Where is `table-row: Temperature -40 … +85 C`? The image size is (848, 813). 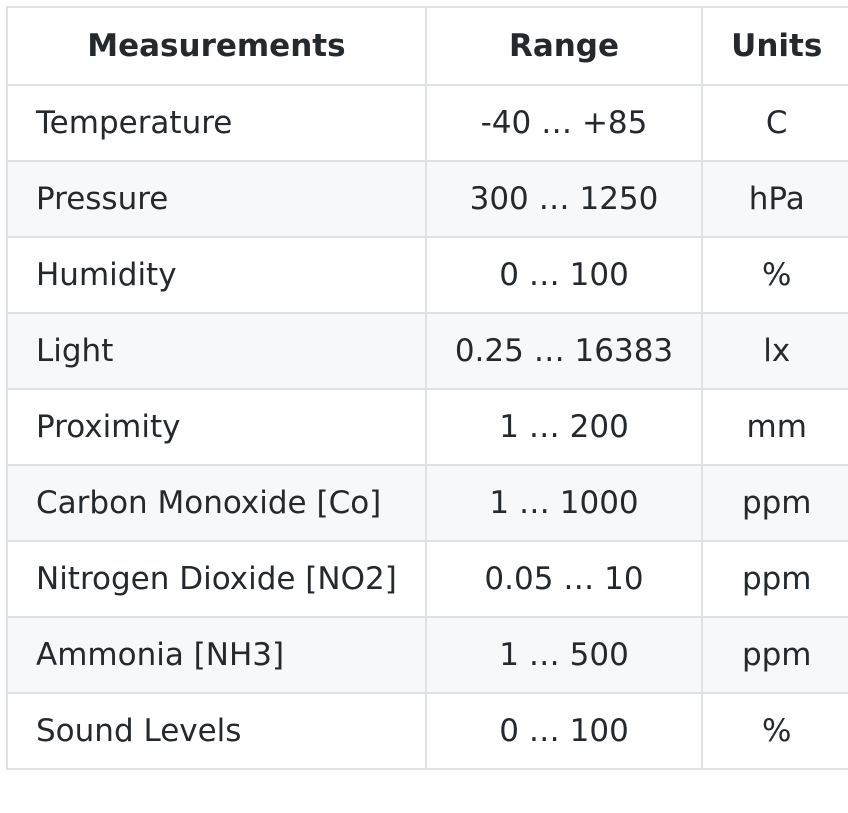
table-row: Temperature -40 … +85 C is located at coordinates (427, 123).